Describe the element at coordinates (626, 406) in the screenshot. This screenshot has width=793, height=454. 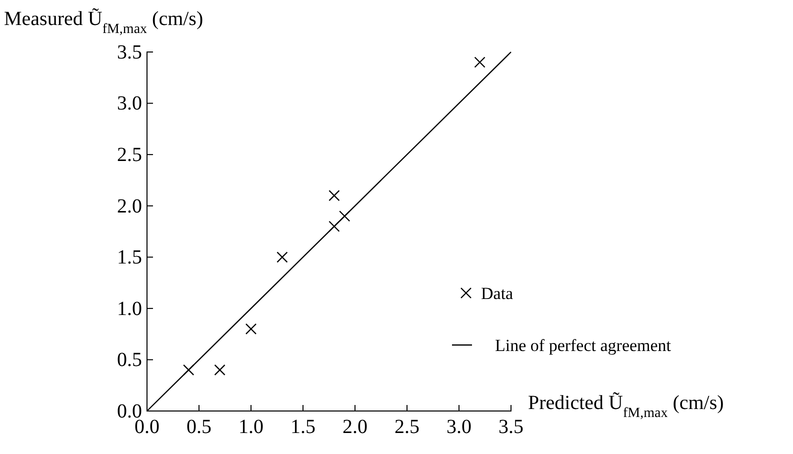
I see `x-axis-title: Predicted Ũ$_{fM,max}$ (cm/s)` at that location.